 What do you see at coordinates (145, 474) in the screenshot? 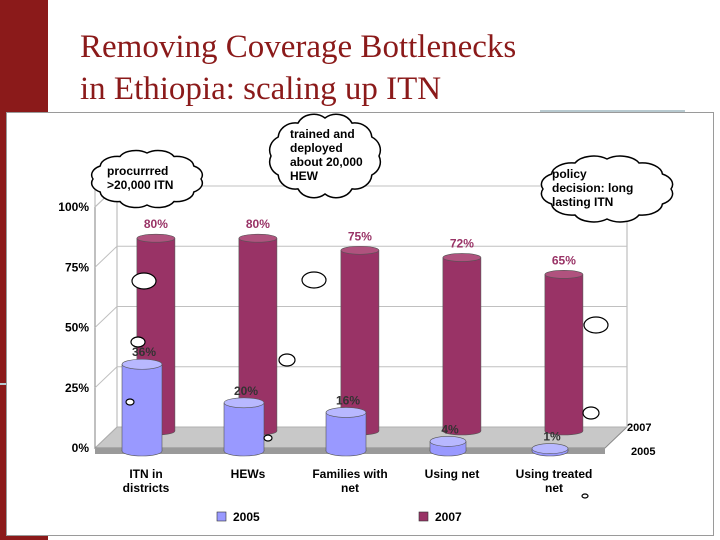
I see `x-category-label: ITN in` at bounding box center [145, 474].